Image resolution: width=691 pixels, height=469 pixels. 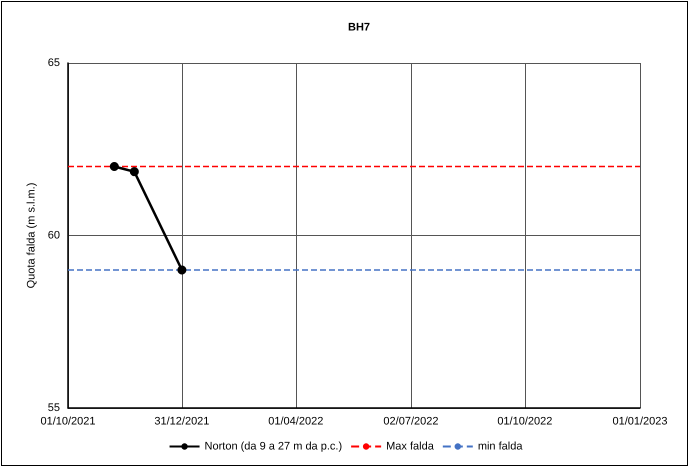 What do you see at coordinates (501, 446) in the screenshot?
I see `legend-label: min falda` at bounding box center [501, 446].